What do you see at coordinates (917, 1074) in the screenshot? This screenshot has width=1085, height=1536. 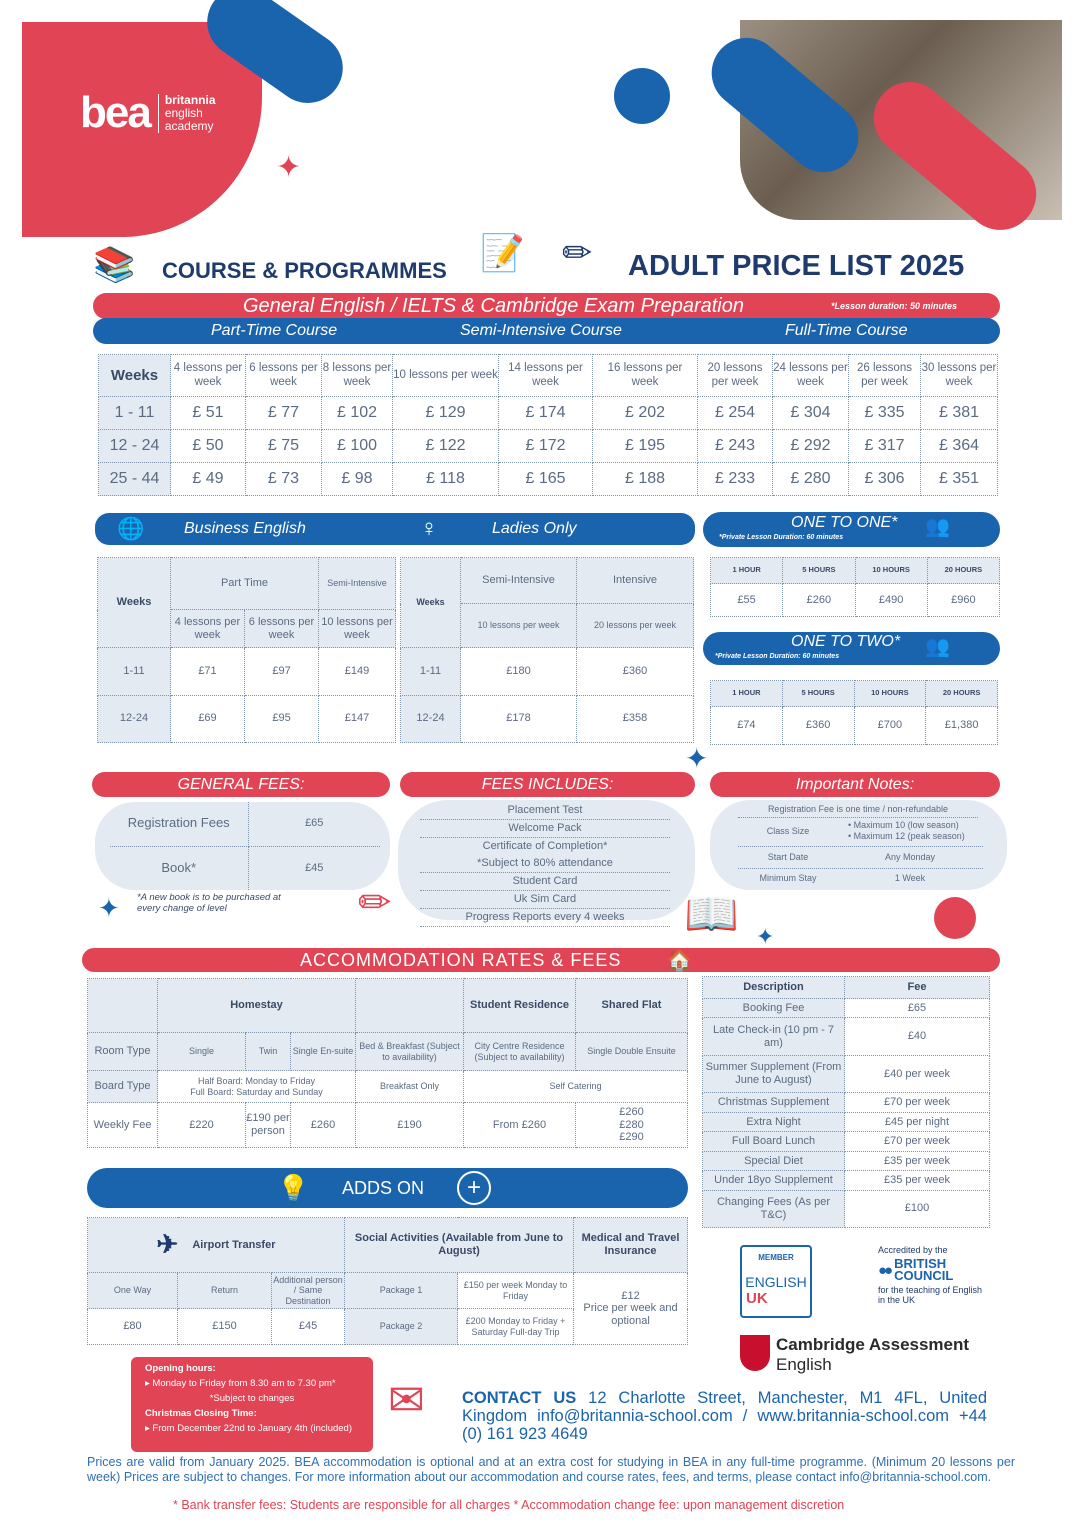 I see `fee-cell: £40 per week` at bounding box center [917, 1074].